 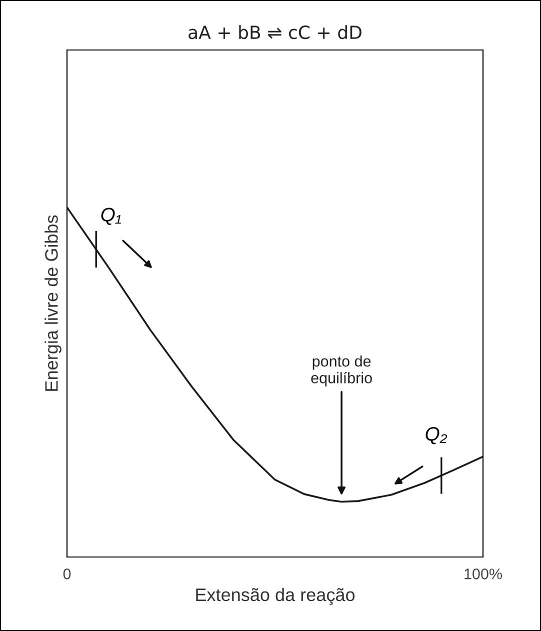 I want to click on chart-title: aA + bB ⇌ cC + dD, so click(x=275, y=32).